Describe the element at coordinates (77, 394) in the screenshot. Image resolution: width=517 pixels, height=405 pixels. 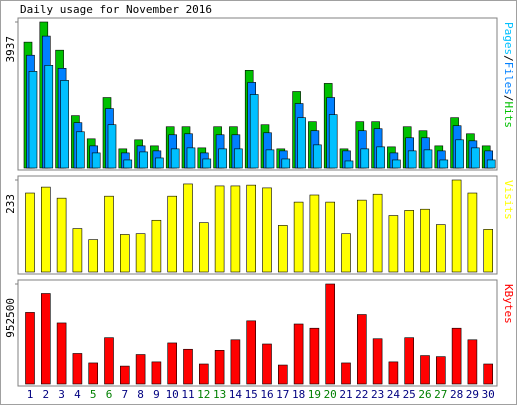
I see `x-tick-label: 4` at that location.